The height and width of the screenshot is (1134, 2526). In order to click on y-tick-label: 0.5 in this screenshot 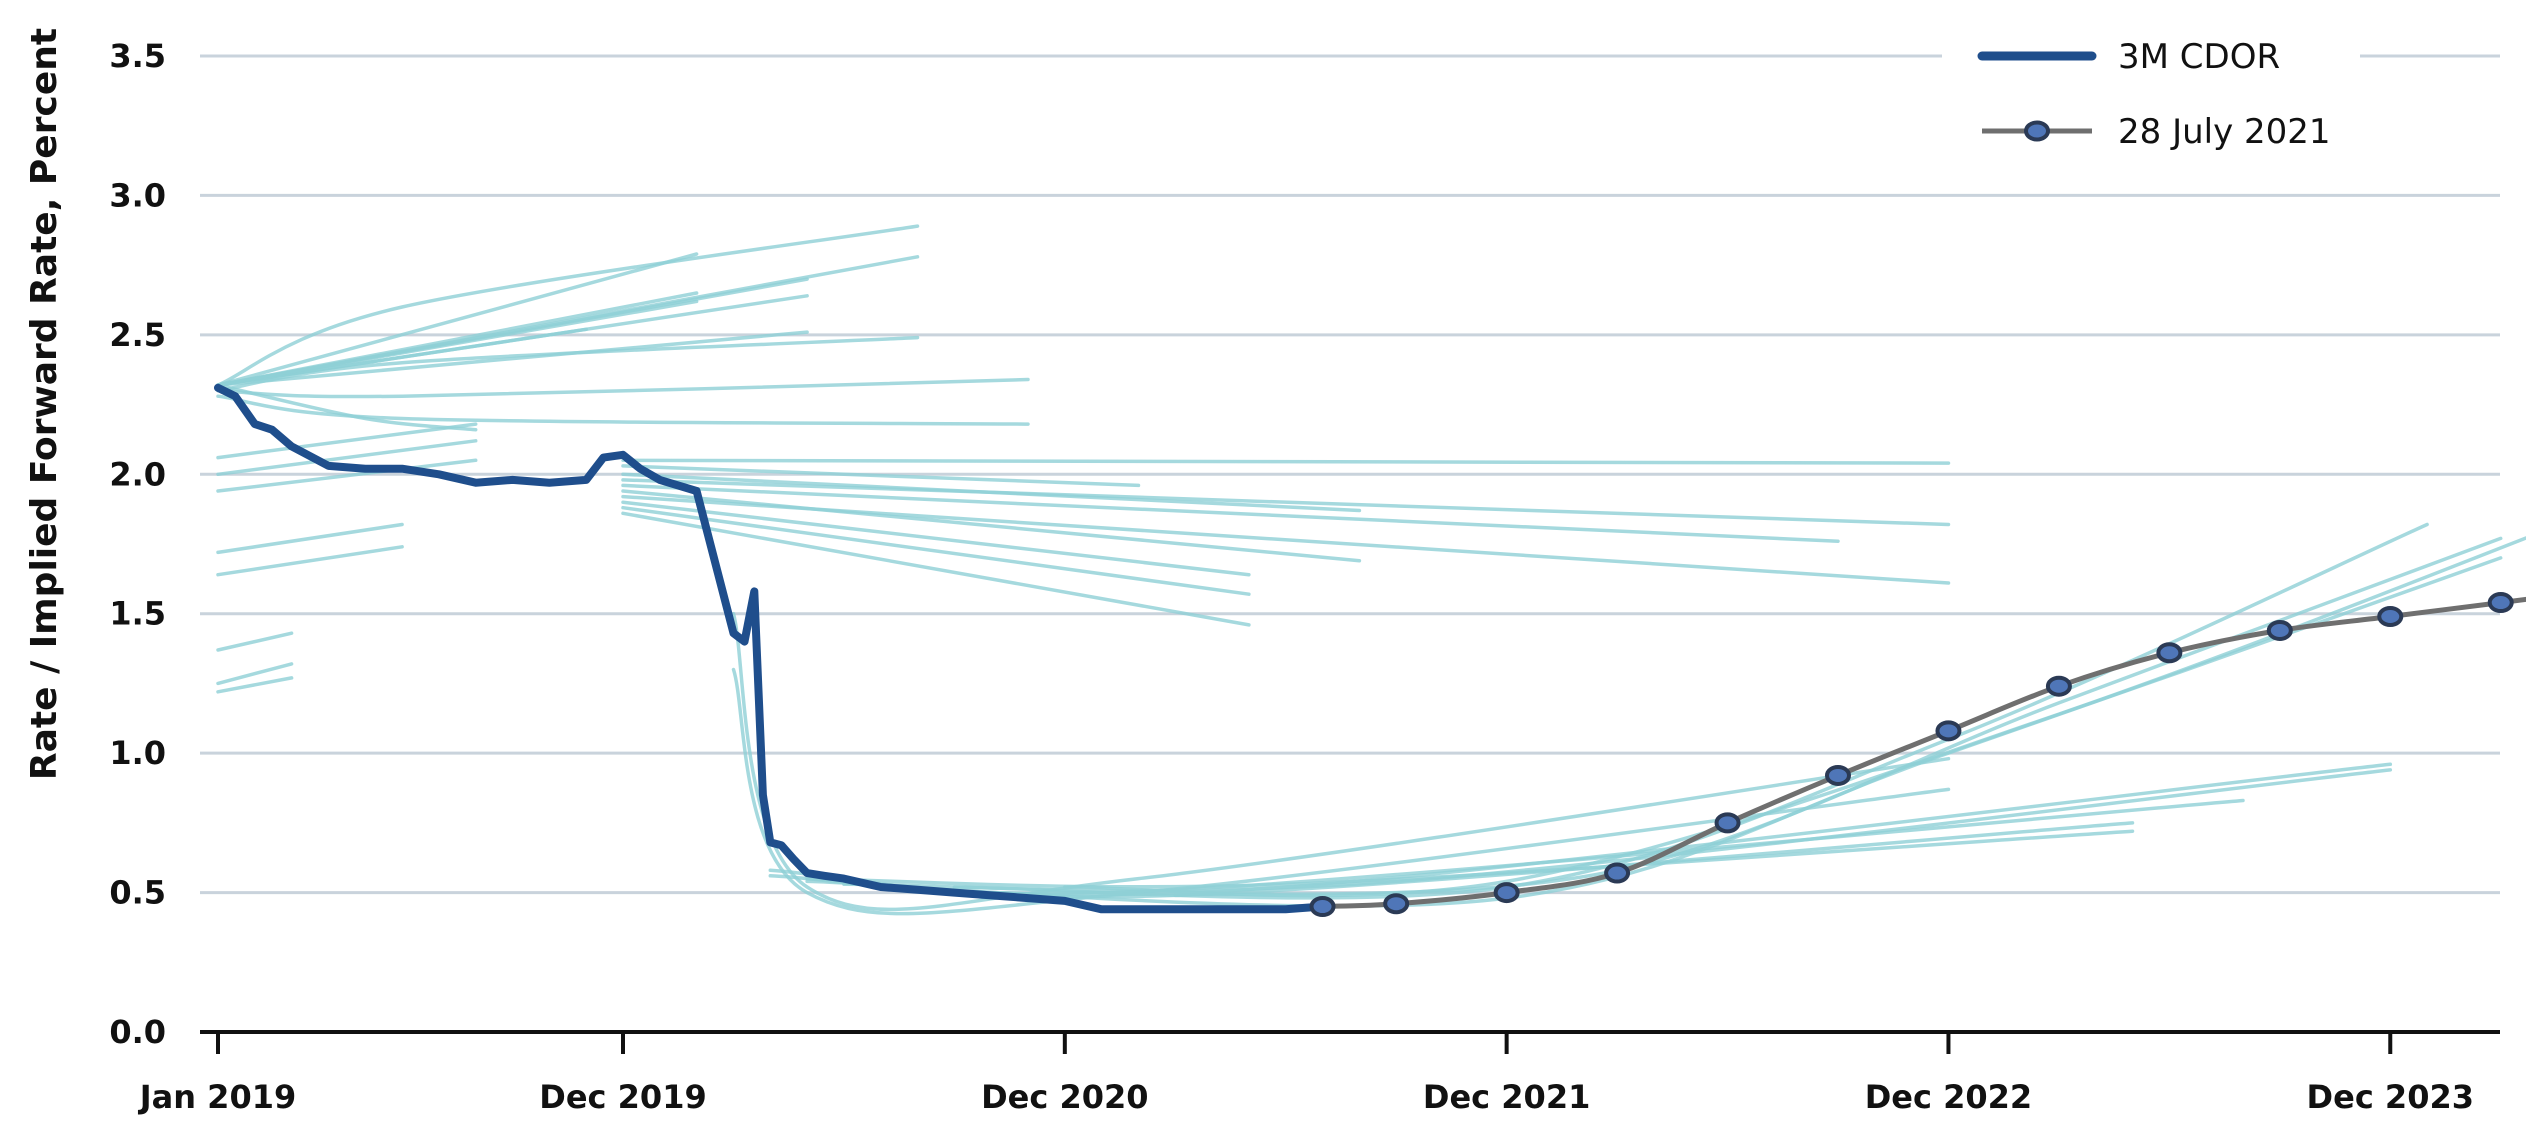, I will do `click(137, 893)`.